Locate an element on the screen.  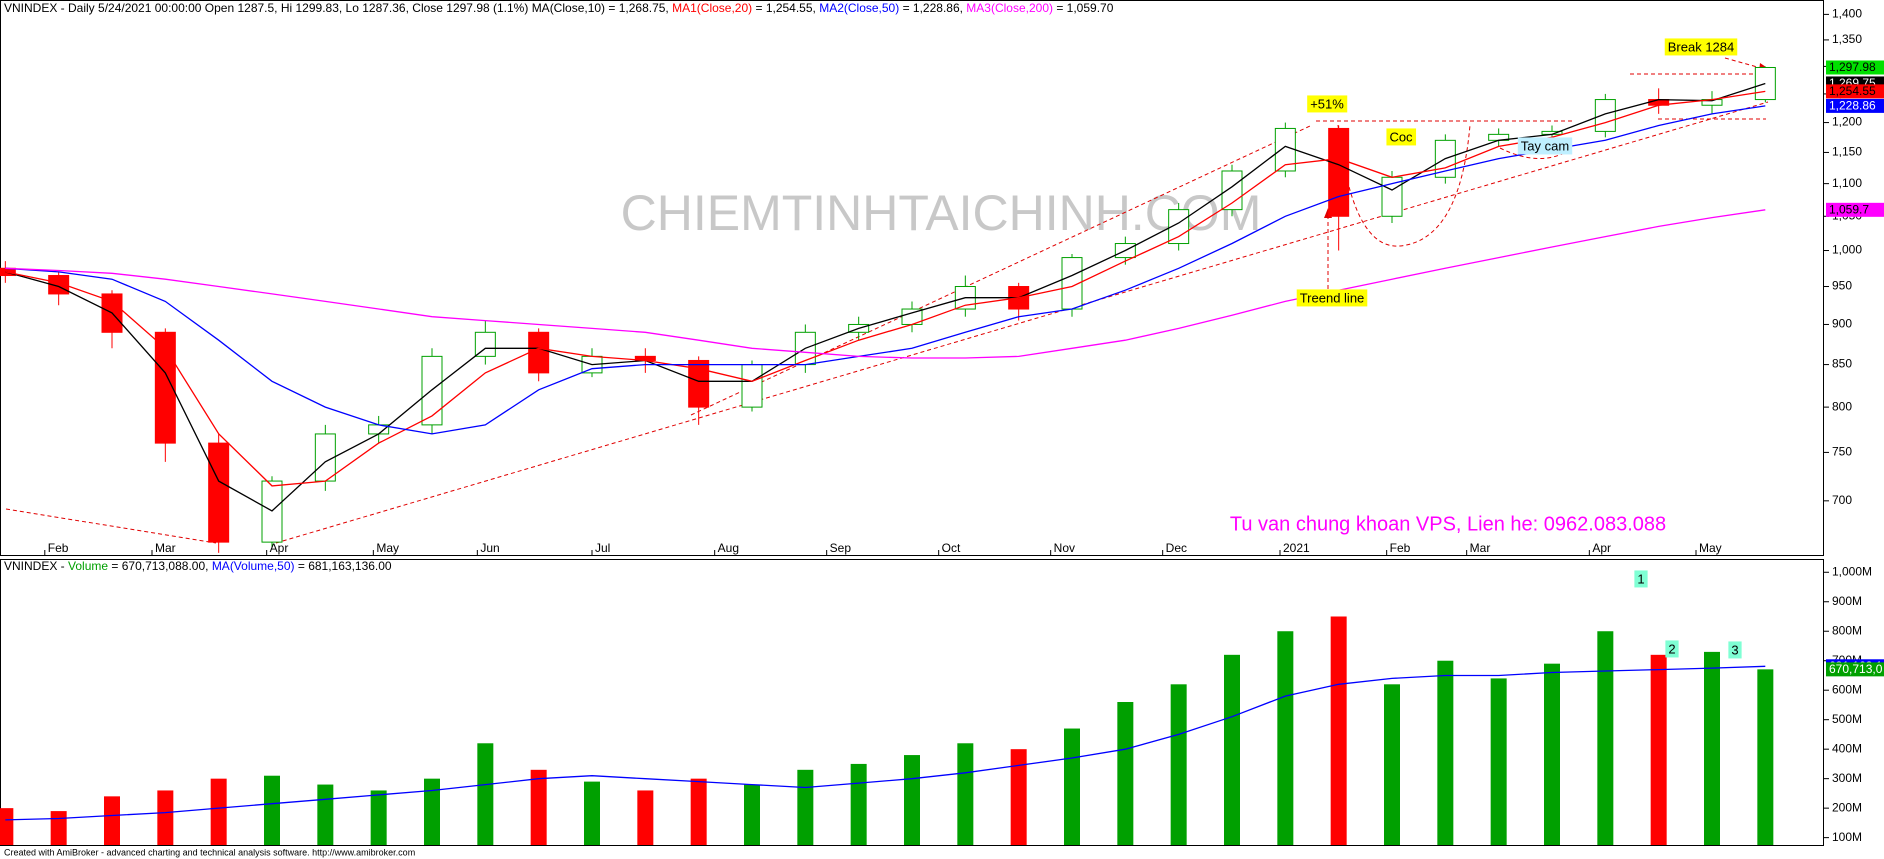
last-value-label: 670,713,0 is located at coordinates (1856, 669).